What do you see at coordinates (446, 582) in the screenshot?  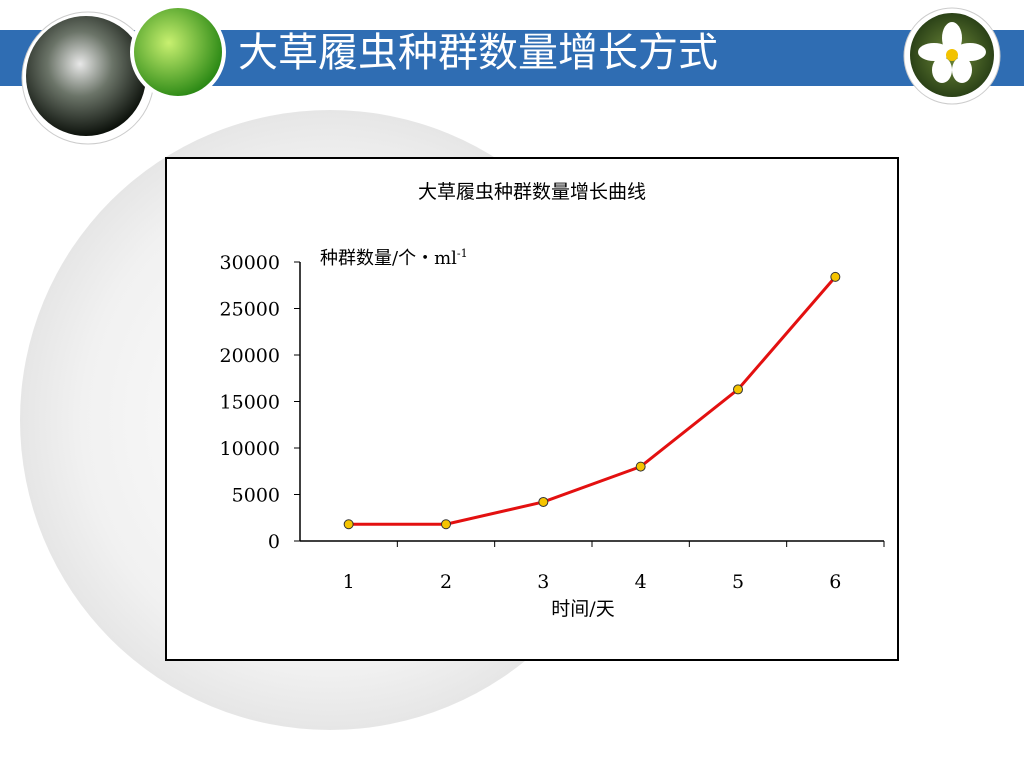 I see `x-tick-label: 2` at bounding box center [446, 582].